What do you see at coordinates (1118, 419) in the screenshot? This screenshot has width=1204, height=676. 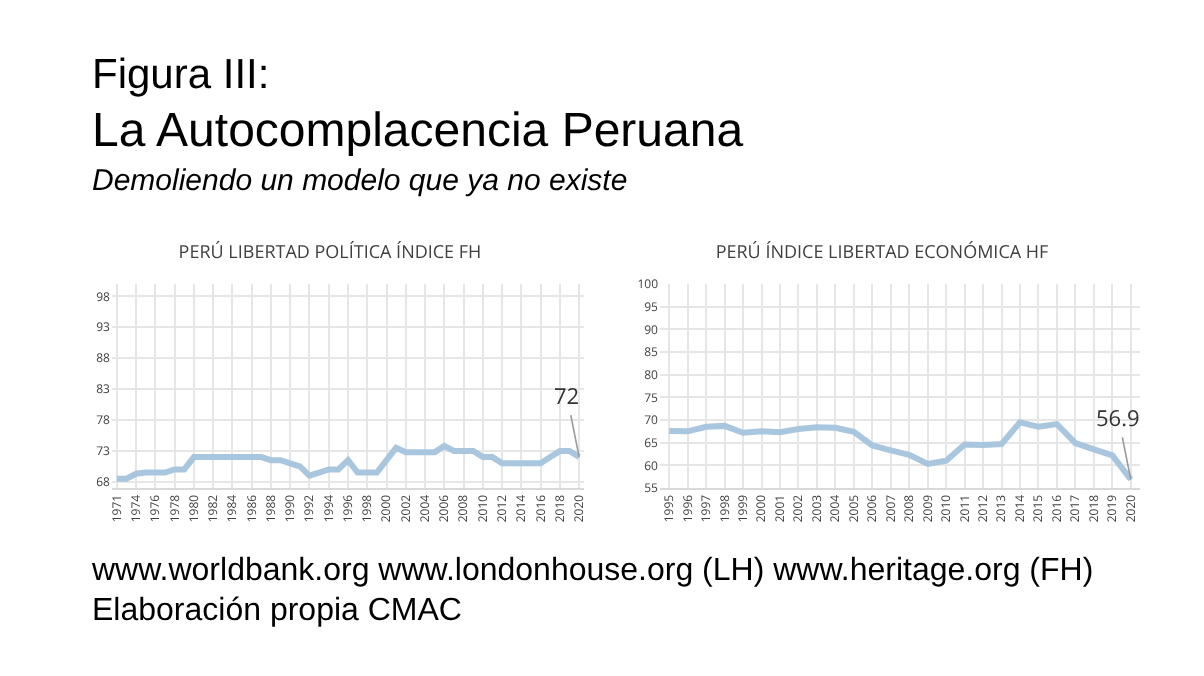 I see `annotation: 56.9` at bounding box center [1118, 419].